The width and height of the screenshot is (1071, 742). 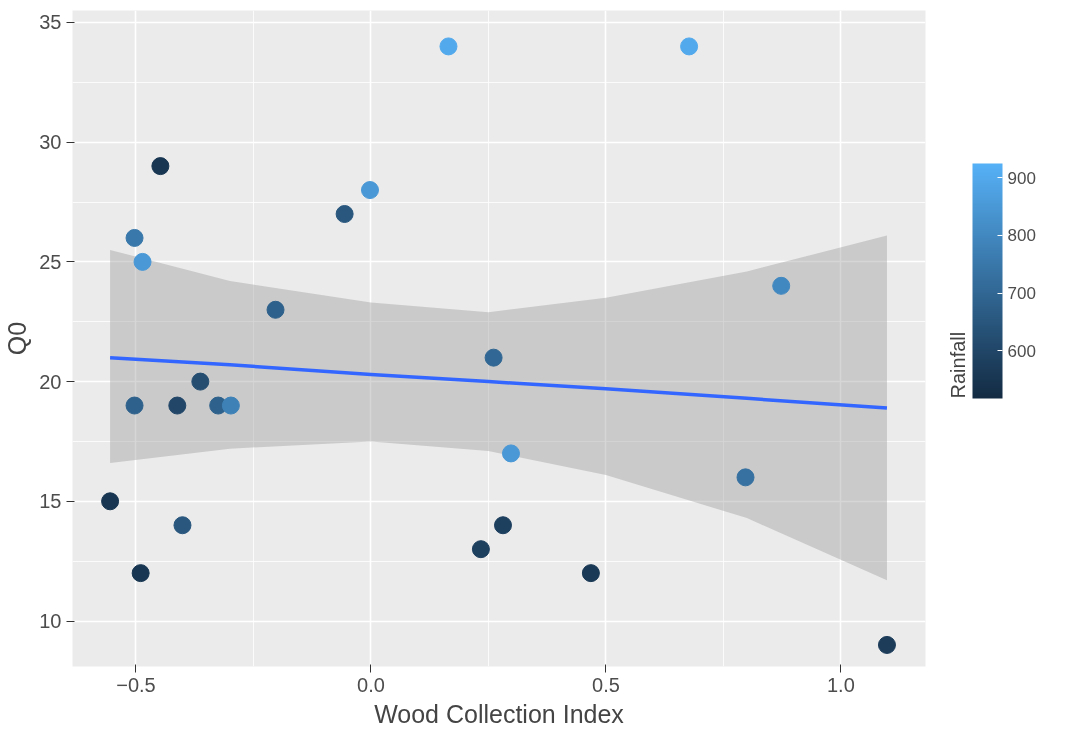 What do you see at coordinates (1021, 351) in the screenshot?
I see `color-bar-label: 600` at bounding box center [1021, 351].